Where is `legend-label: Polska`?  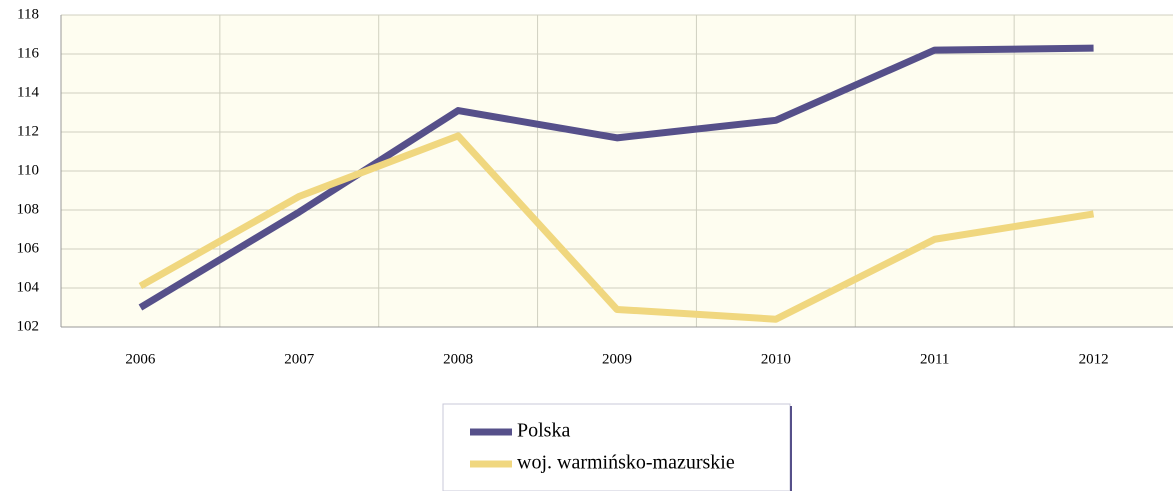
legend-label: Polska is located at coordinates (543, 431).